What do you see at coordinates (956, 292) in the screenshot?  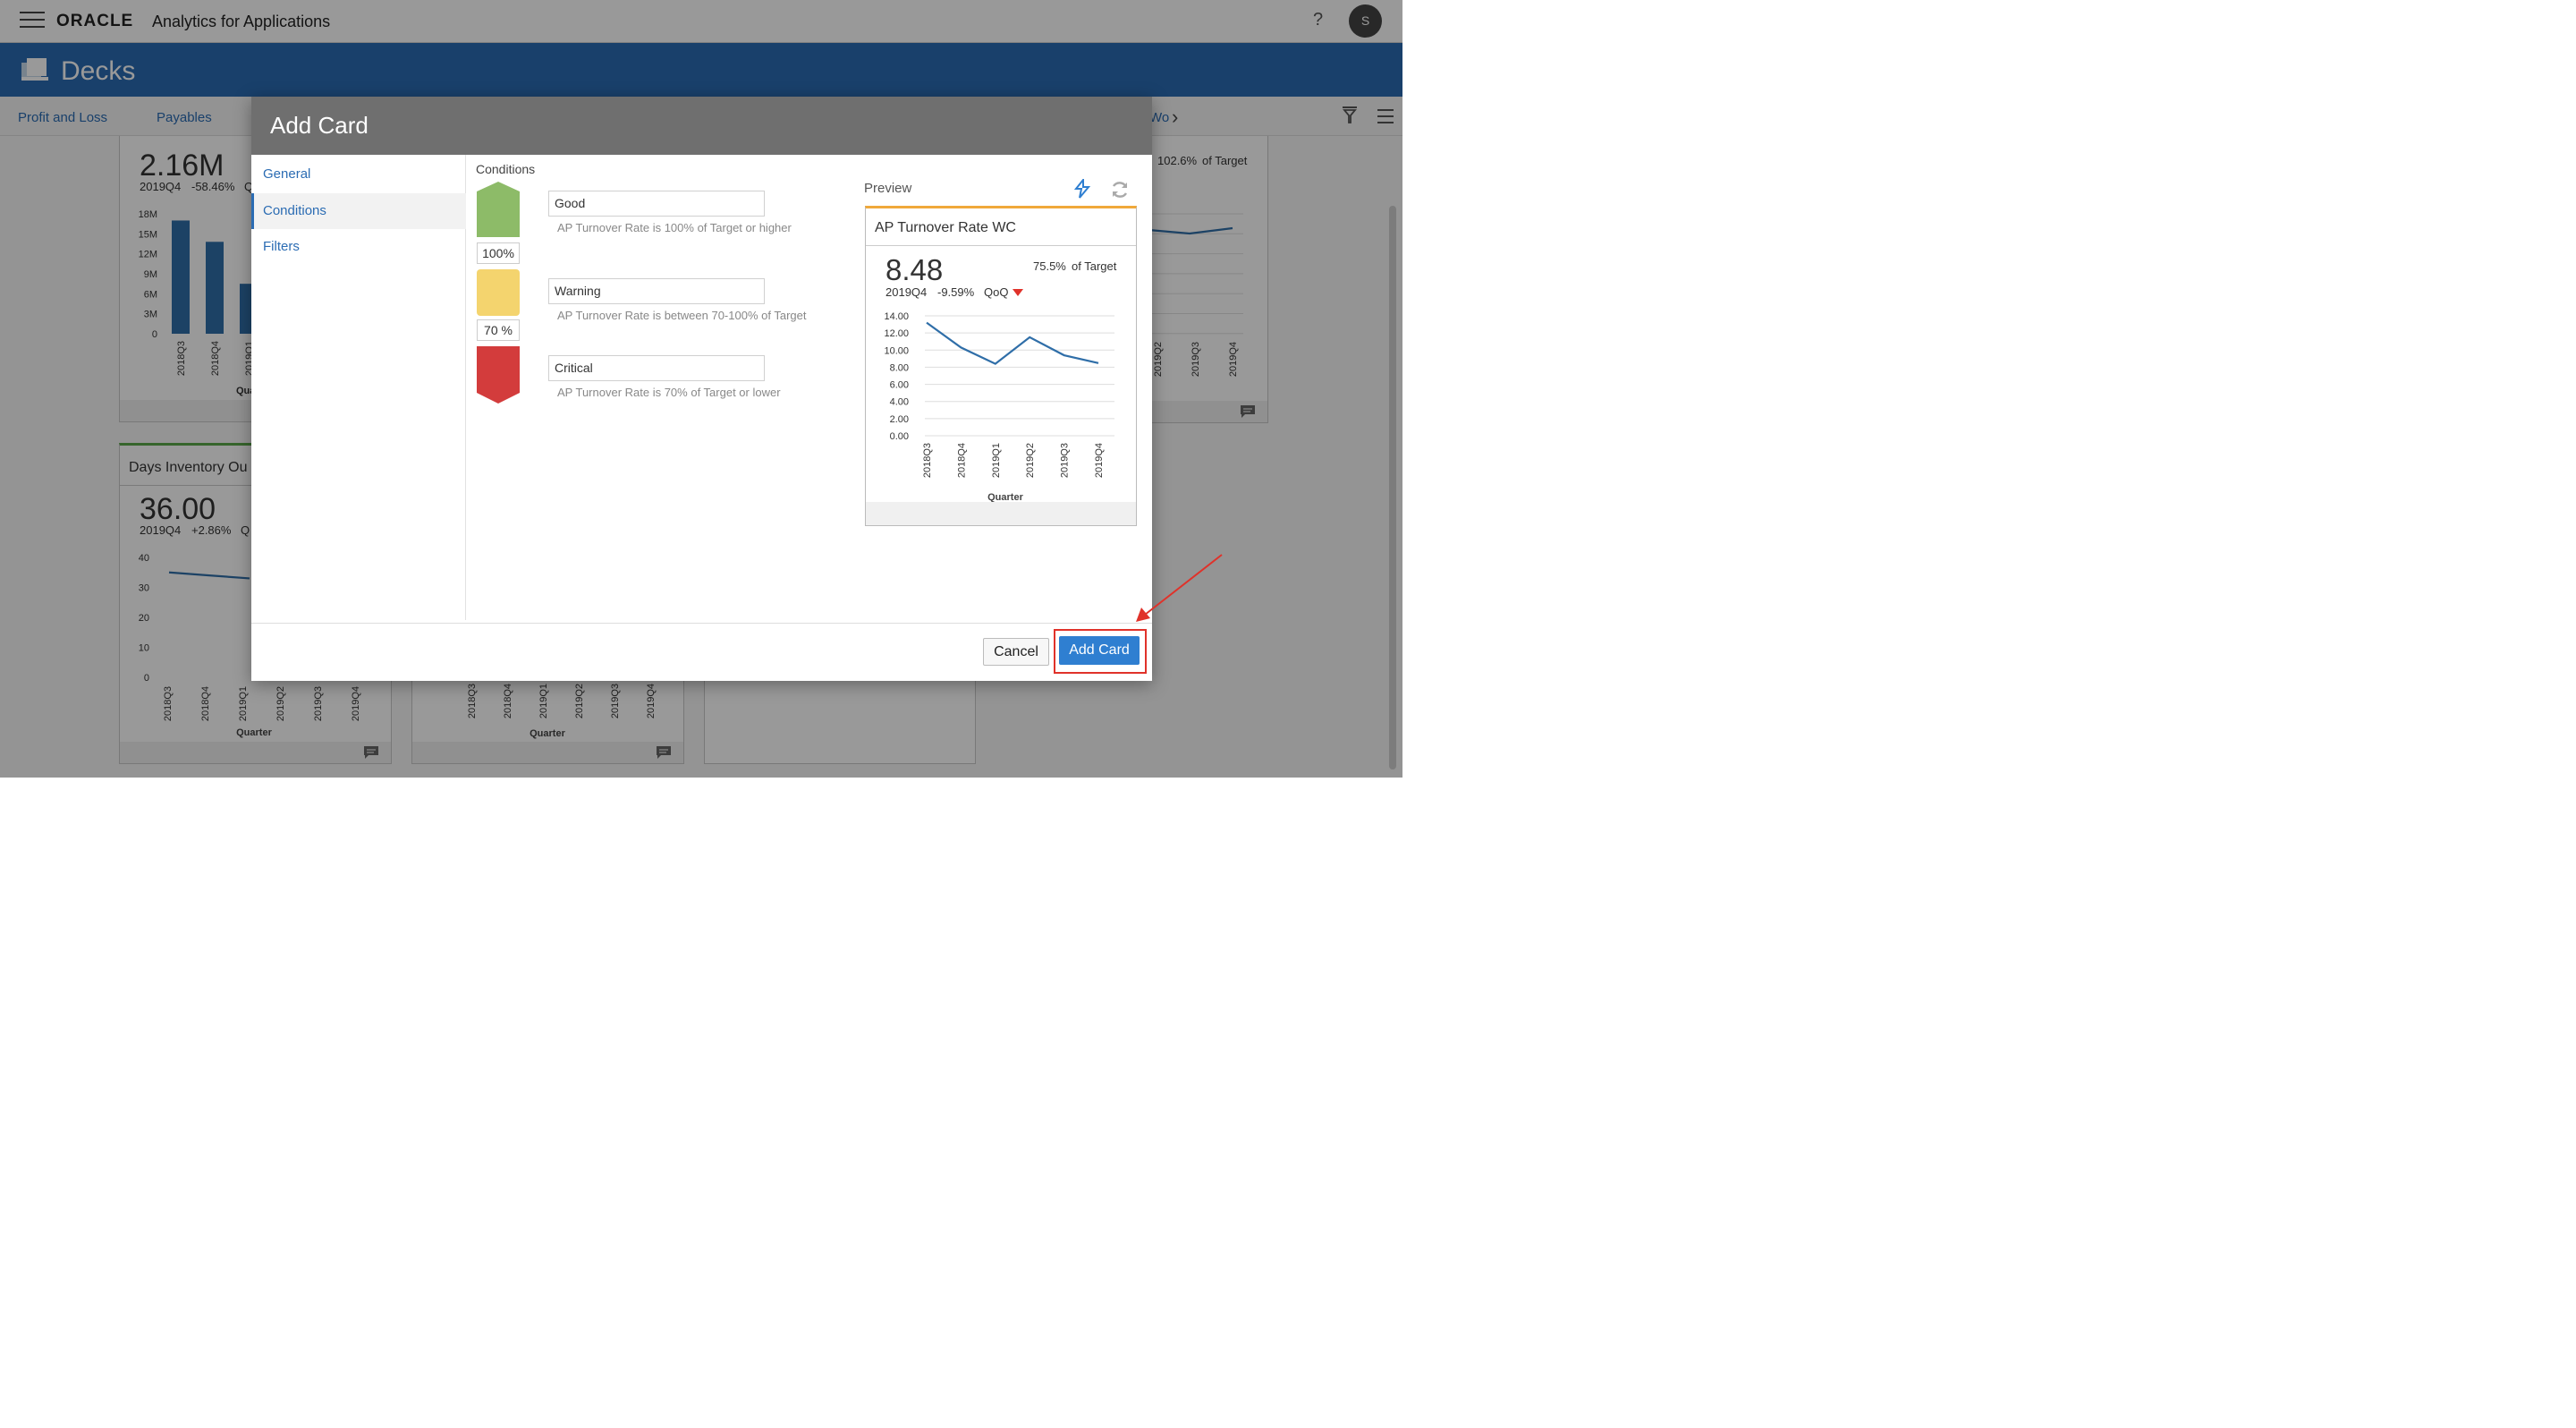 I see `preview-change: -9.59%` at bounding box center [956, 292].